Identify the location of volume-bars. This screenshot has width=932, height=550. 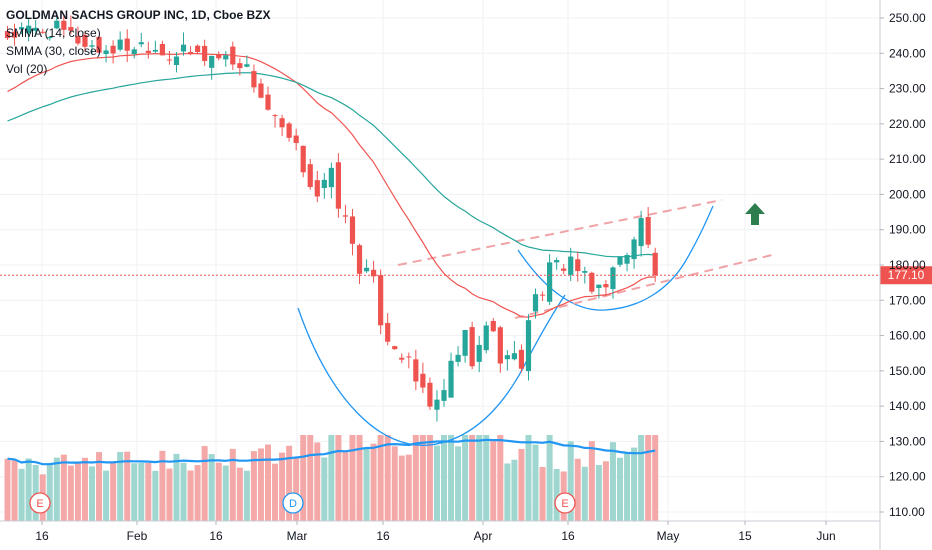
(331, 478).